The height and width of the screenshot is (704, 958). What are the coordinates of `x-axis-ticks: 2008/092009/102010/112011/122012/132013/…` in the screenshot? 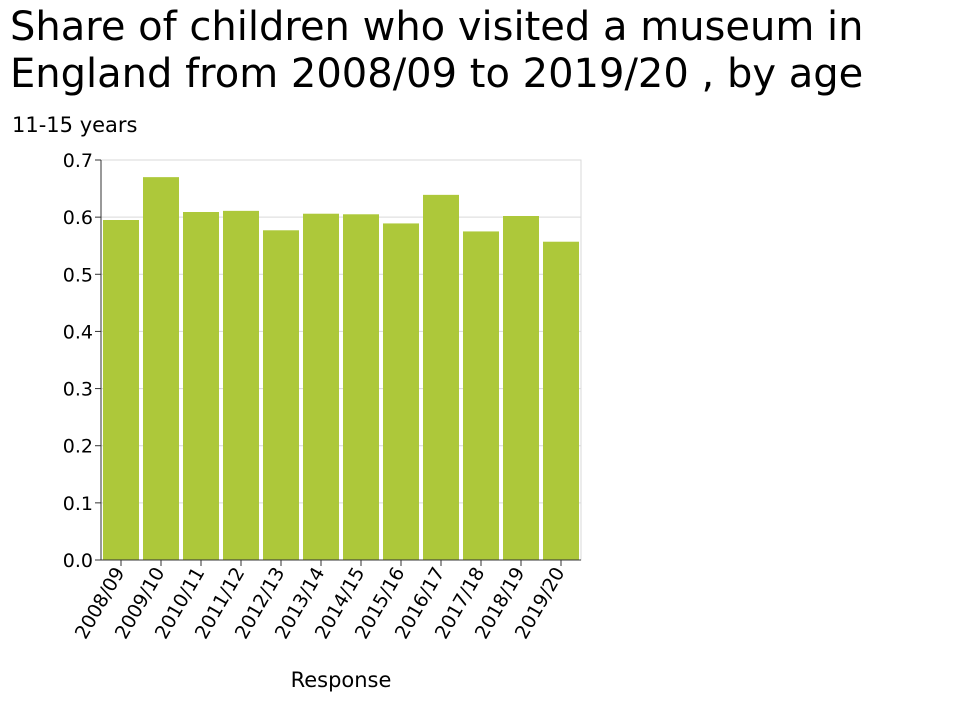 It's located at (320, 601).